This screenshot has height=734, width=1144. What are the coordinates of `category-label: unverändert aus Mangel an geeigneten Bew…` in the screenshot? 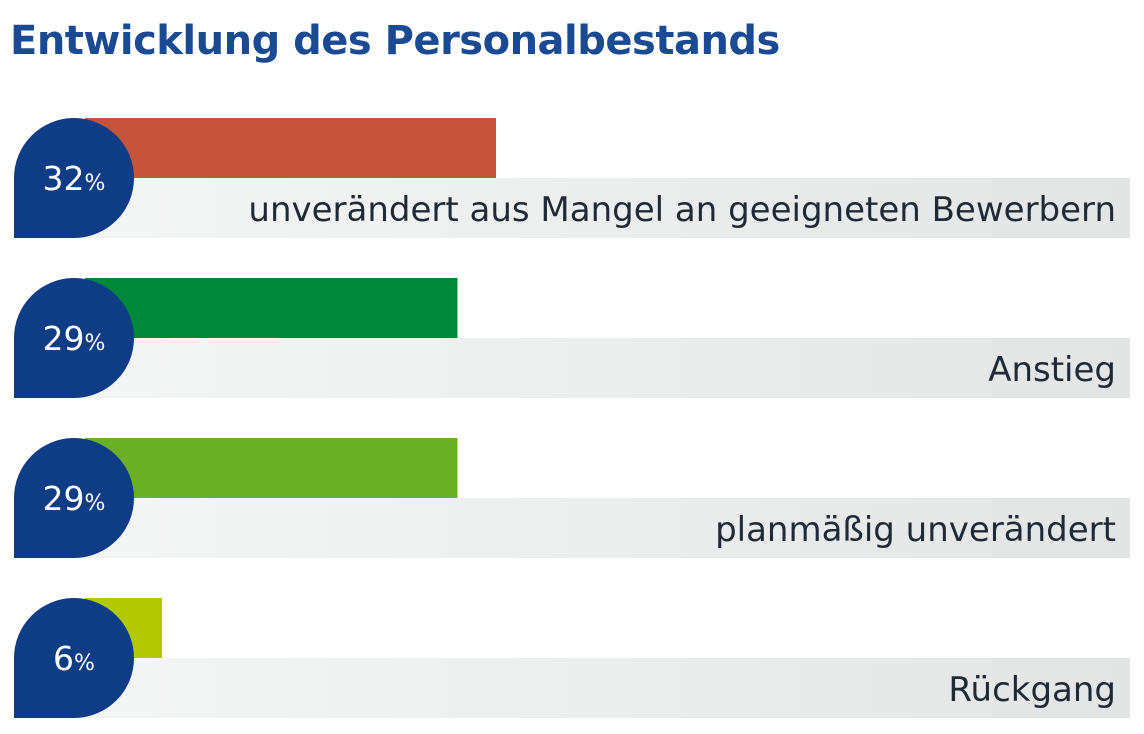 It's located at (682, 210).